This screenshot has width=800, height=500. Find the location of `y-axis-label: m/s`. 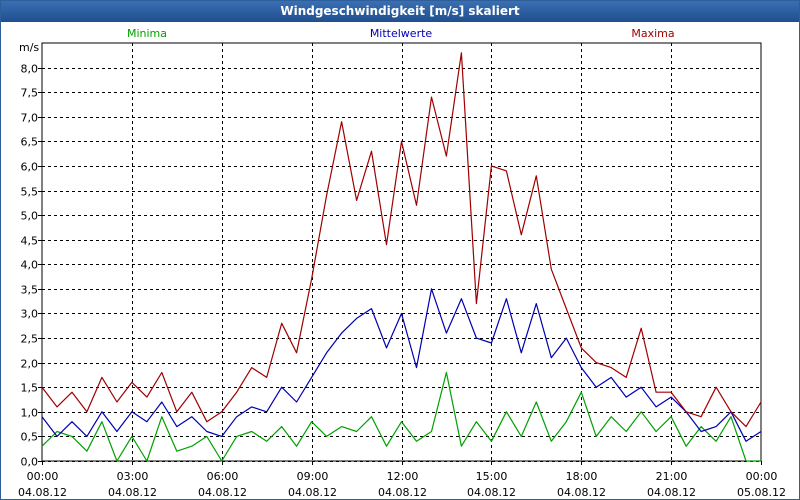

y-axis-label: m/s is located at coordinates (29, 47).